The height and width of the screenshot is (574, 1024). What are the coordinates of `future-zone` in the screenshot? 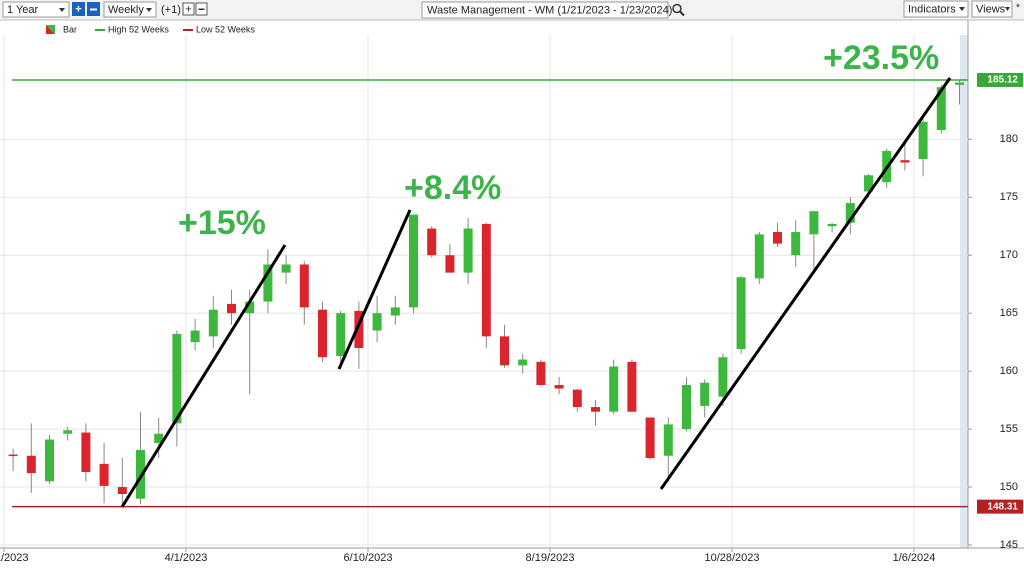 It's located at (964, 291).